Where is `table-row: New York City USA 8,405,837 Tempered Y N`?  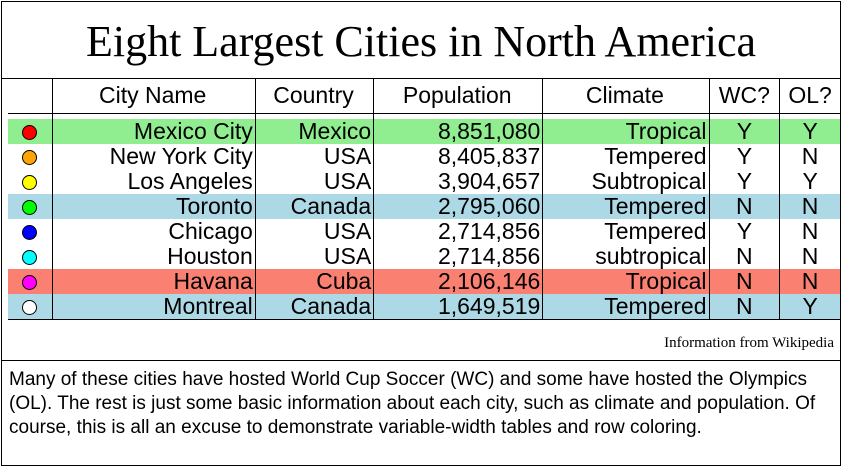
table-row: New York City USA 8,405,837 Tempered Y N is located at coordinates (424, 156).